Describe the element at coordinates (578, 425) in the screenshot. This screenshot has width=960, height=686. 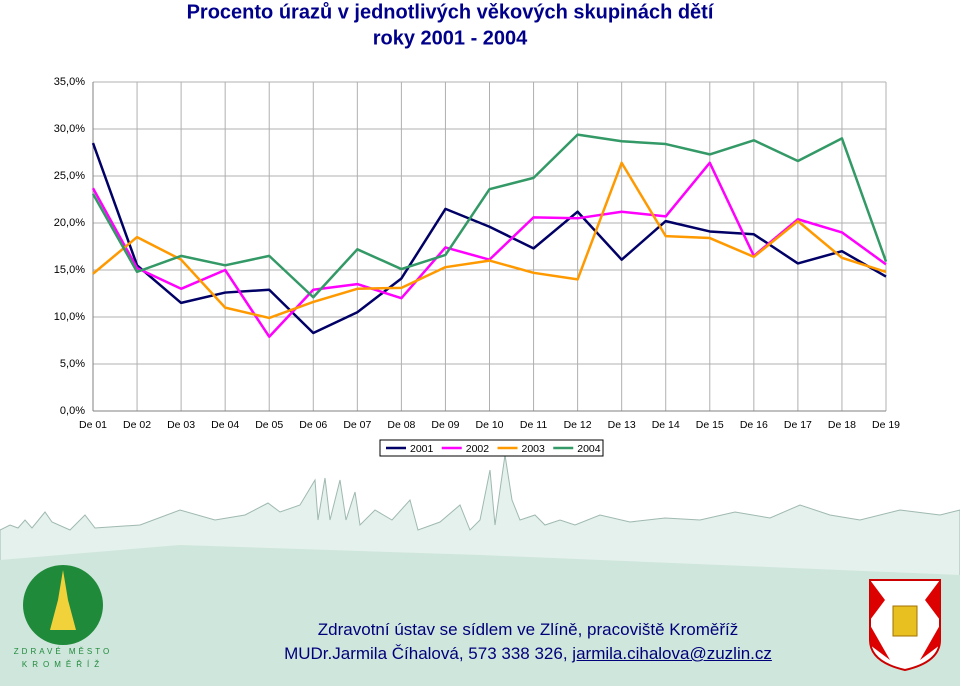
I see `x-tick-label: De 12` at that location.